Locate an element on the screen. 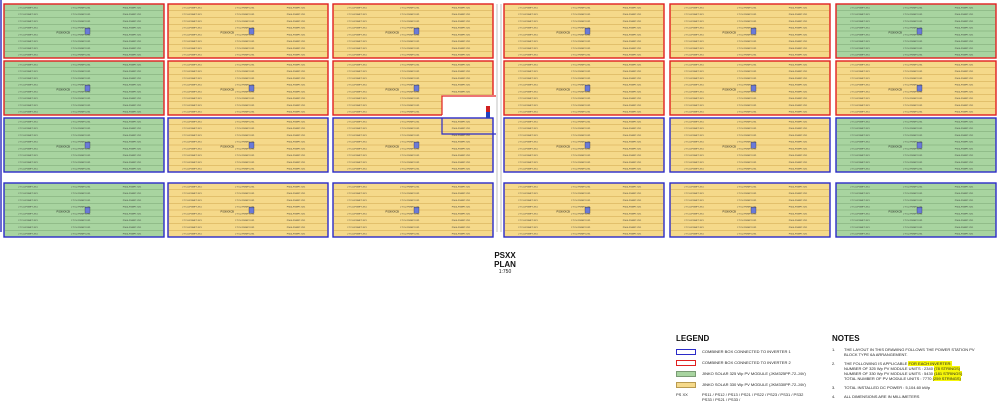 Image resolution: width=1000 pixels, height=420 pixels. power-station-marker is located at coordinates (488, 109).